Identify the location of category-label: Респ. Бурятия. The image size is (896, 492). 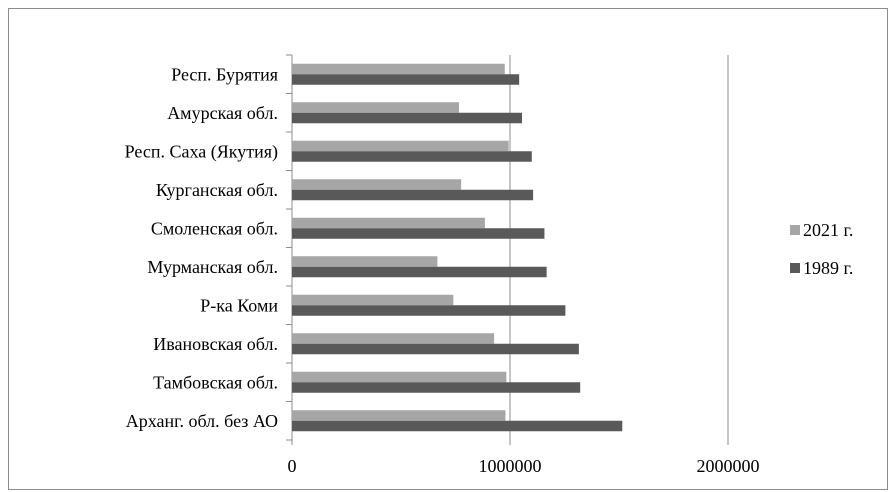
(224, 74).